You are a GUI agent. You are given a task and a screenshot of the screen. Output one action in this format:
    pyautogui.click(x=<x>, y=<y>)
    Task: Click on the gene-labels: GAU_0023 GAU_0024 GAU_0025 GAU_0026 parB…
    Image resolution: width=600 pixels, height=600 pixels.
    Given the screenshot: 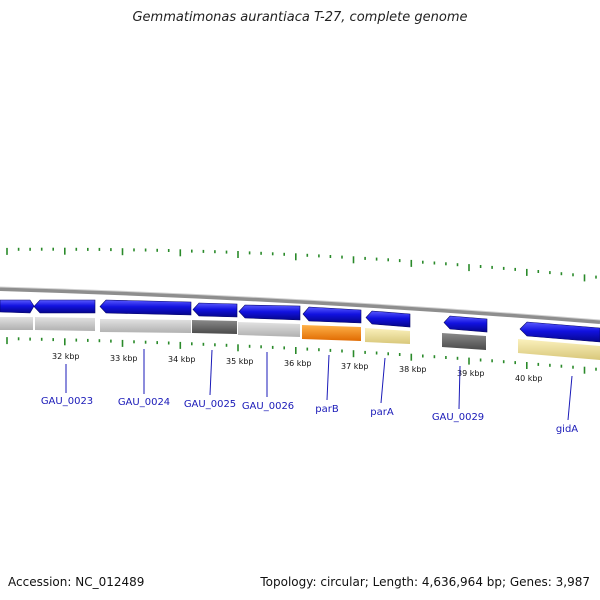 What is the action you would take?
    pyautogui.click(x=309, y=415)
    